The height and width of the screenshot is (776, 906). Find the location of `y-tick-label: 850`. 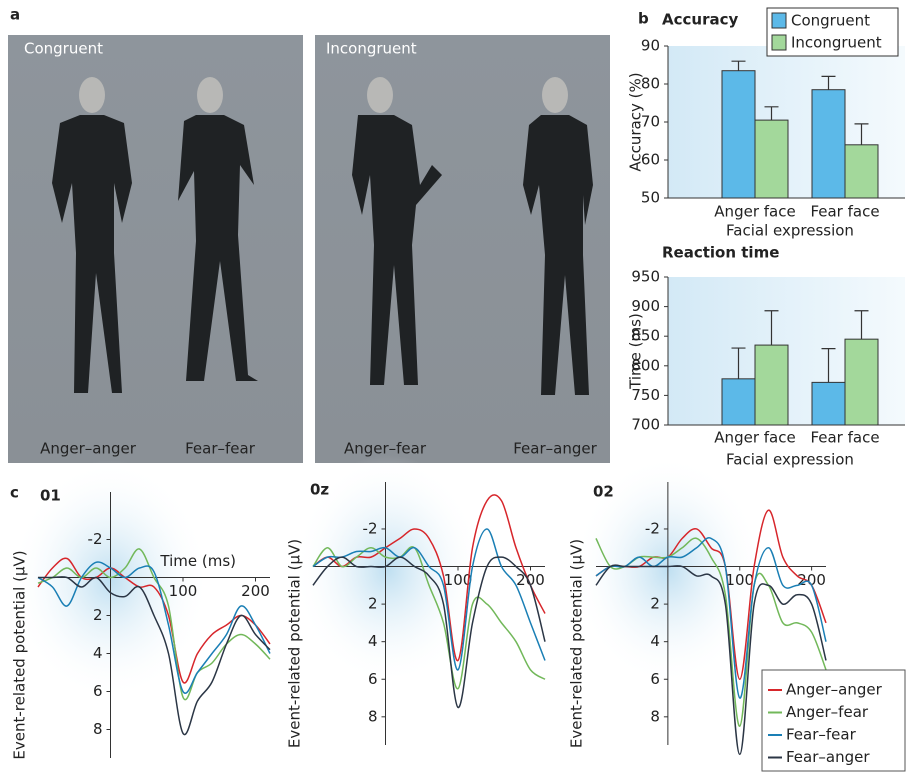

y-tick-label: 850 is located at coordinates (645, 336).